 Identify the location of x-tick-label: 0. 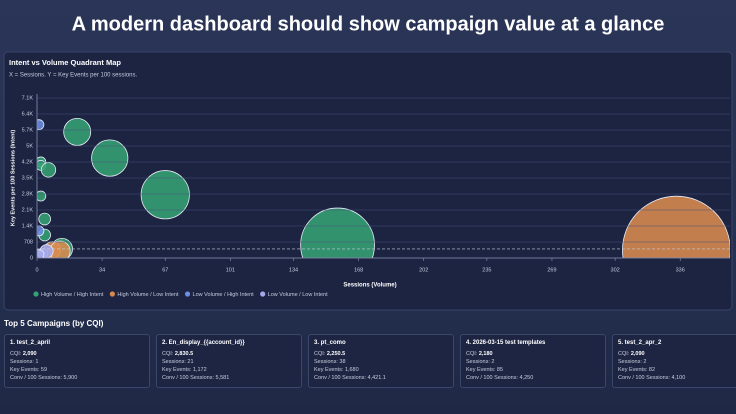
(36, 270).